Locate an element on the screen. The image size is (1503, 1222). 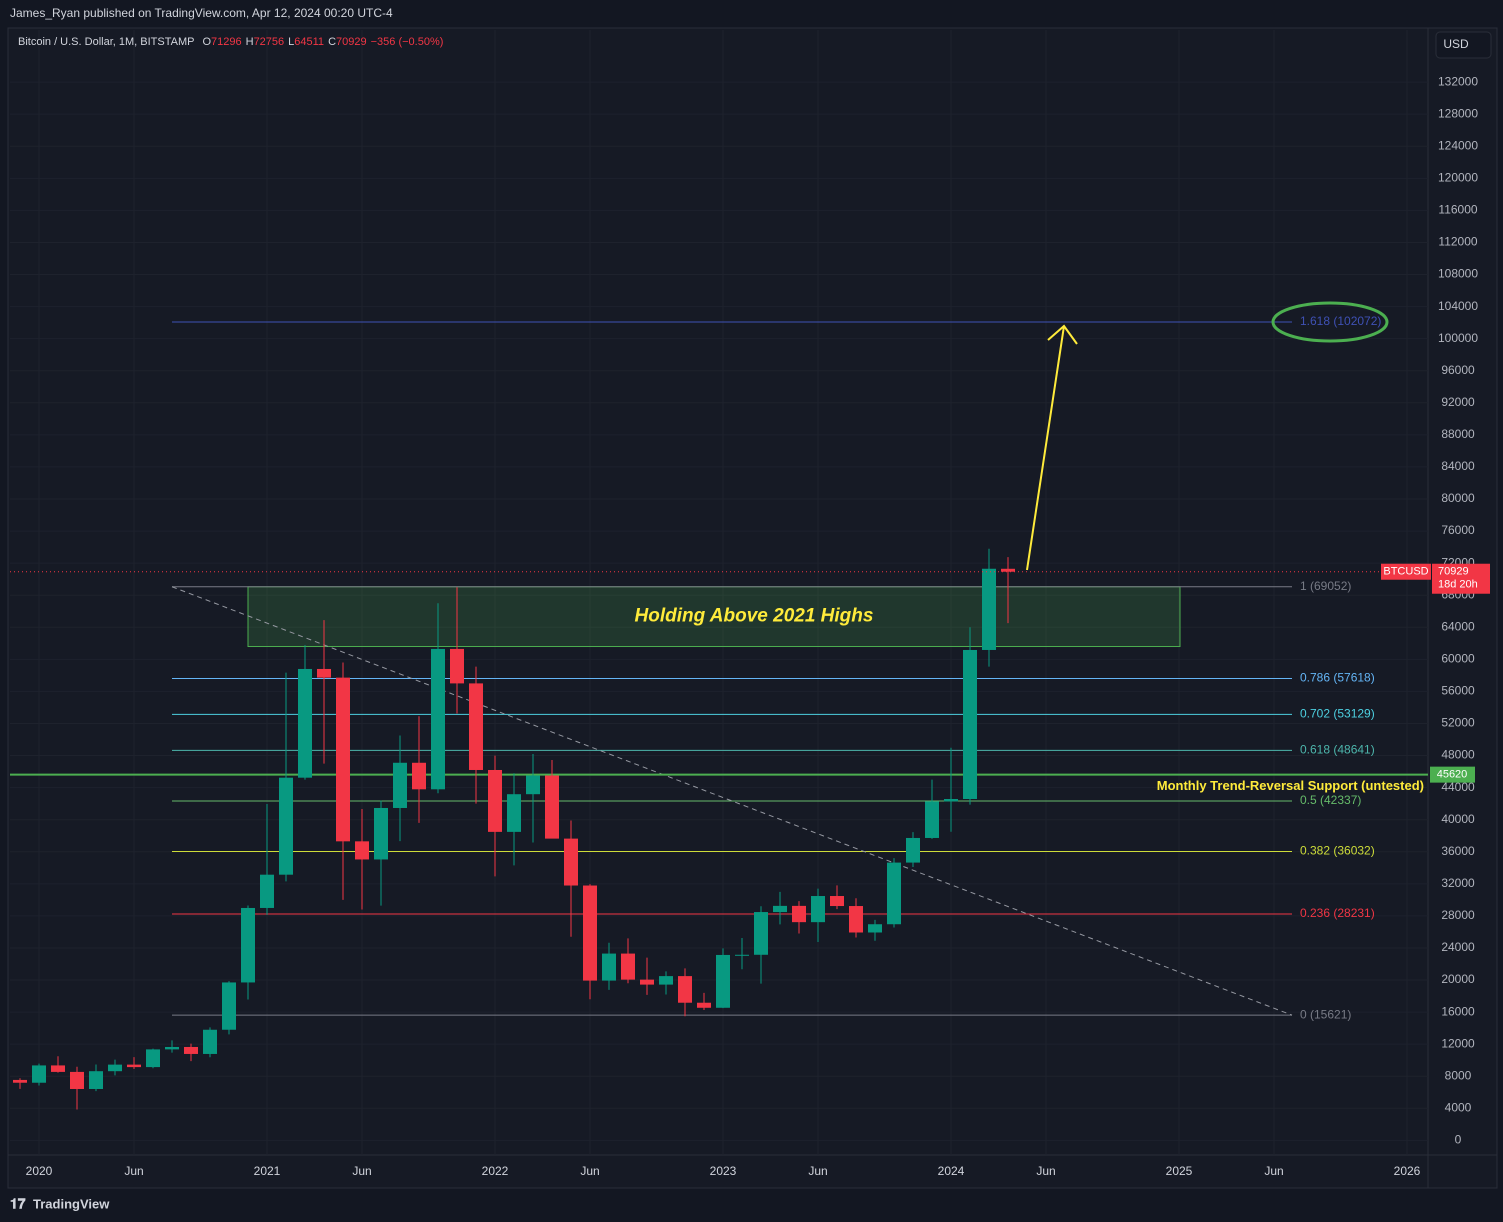
support-tag-label: 45620 is located at coordinates (1452, 775).